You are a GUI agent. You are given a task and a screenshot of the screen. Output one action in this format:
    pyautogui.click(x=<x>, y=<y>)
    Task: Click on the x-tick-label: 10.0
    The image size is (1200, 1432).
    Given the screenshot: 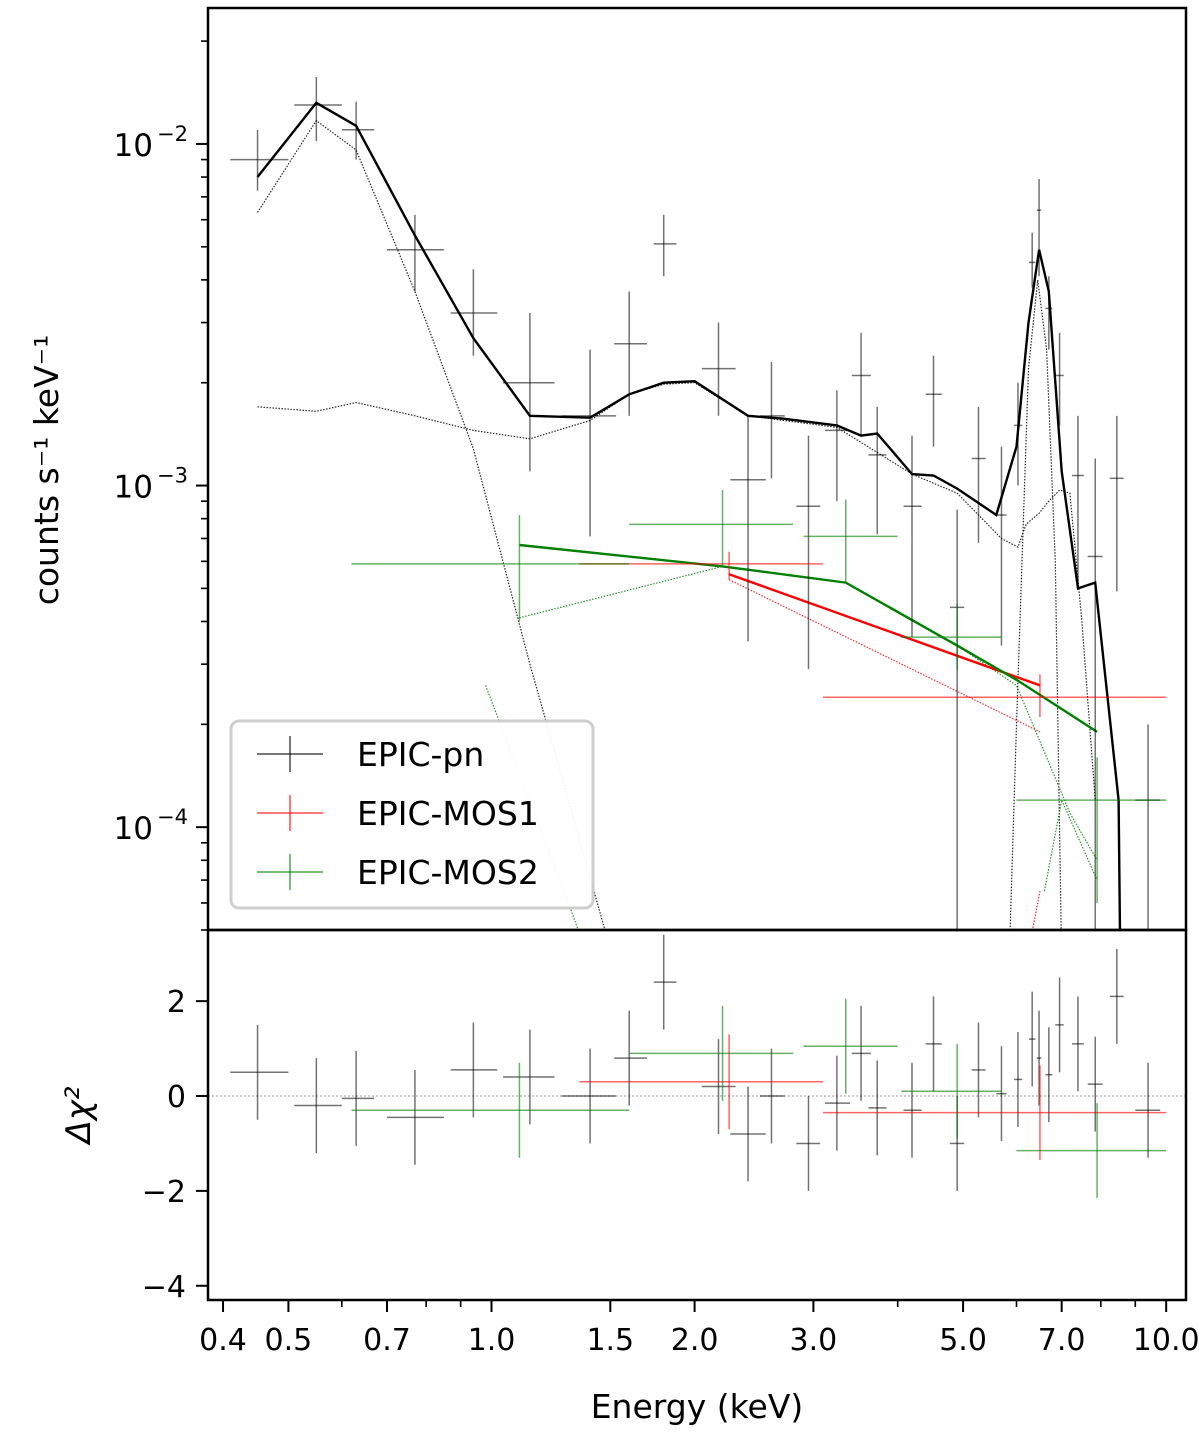 What is the action you would take?
    pyautogui.click(x=1166, y=1340)
    